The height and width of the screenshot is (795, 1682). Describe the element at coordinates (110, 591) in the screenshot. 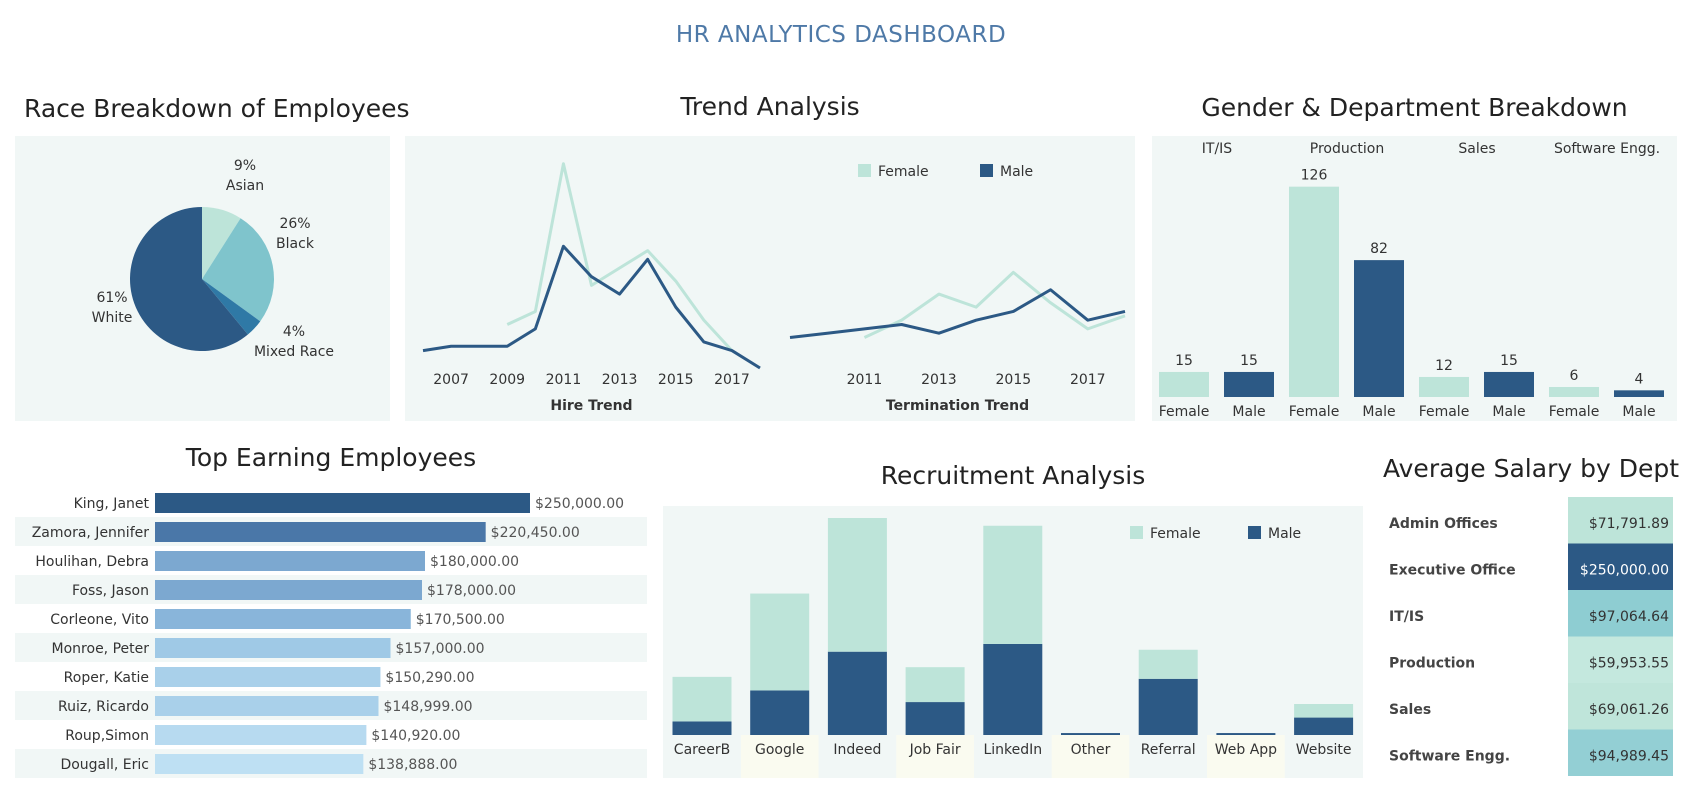

I see `earner-name-label: Foss, Jason` at that location.